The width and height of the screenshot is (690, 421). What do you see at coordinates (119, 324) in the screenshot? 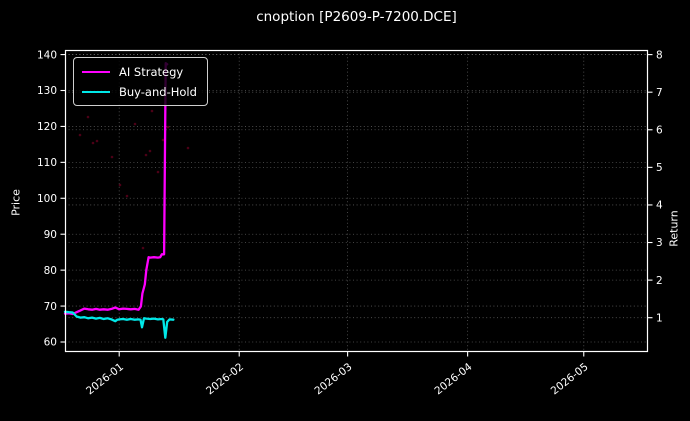
I see `series-line-buy-and-hold` at bounding box center [119, 324].